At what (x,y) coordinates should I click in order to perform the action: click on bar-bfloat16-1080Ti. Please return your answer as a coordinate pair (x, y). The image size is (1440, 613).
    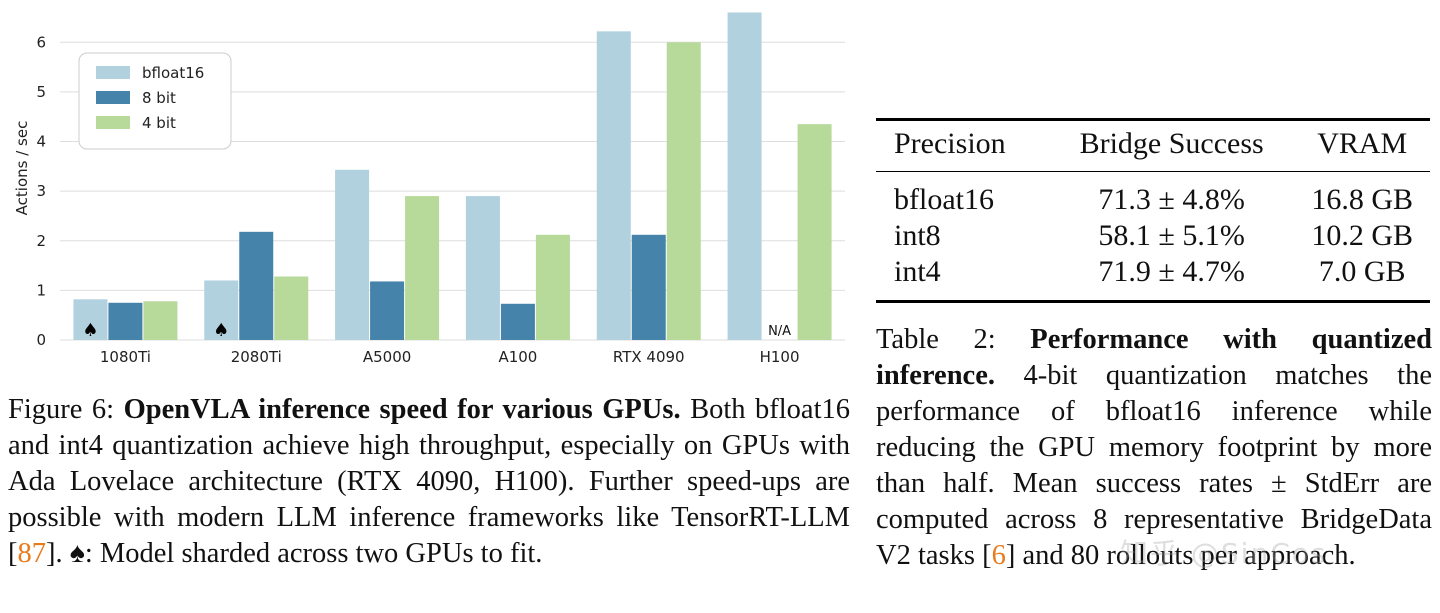
    Looking at the image, I should click on (90, 319).